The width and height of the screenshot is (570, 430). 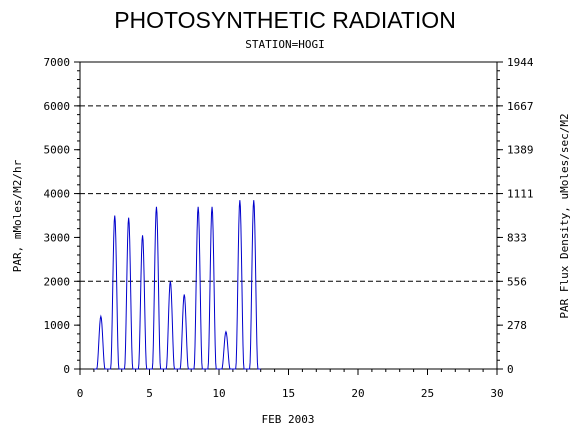 What do you see at coordinates (517, 281) in the screenshot?
I see `y-tick-label-right: 556` at bounding box center [517, 281].